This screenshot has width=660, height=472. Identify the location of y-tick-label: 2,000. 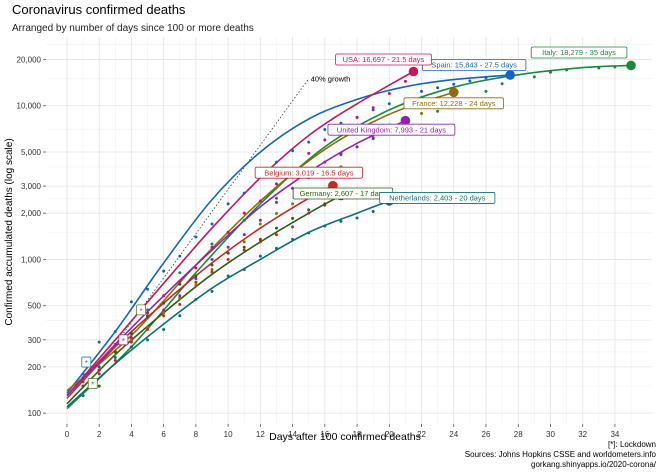
(31, 213).